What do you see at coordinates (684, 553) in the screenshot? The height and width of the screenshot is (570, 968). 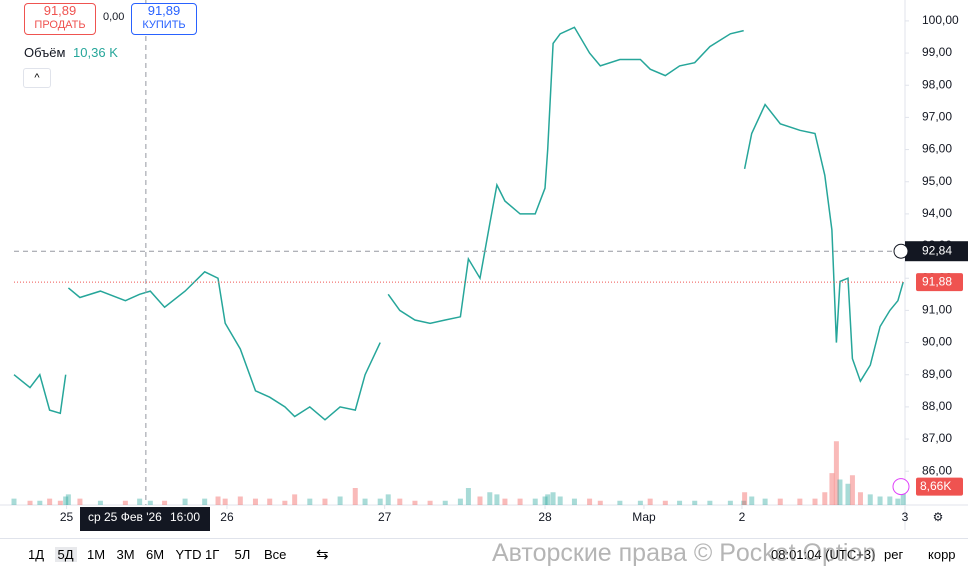 I see `watermark: Авторские права © Pocket Option` at bounding box center [684, 553].